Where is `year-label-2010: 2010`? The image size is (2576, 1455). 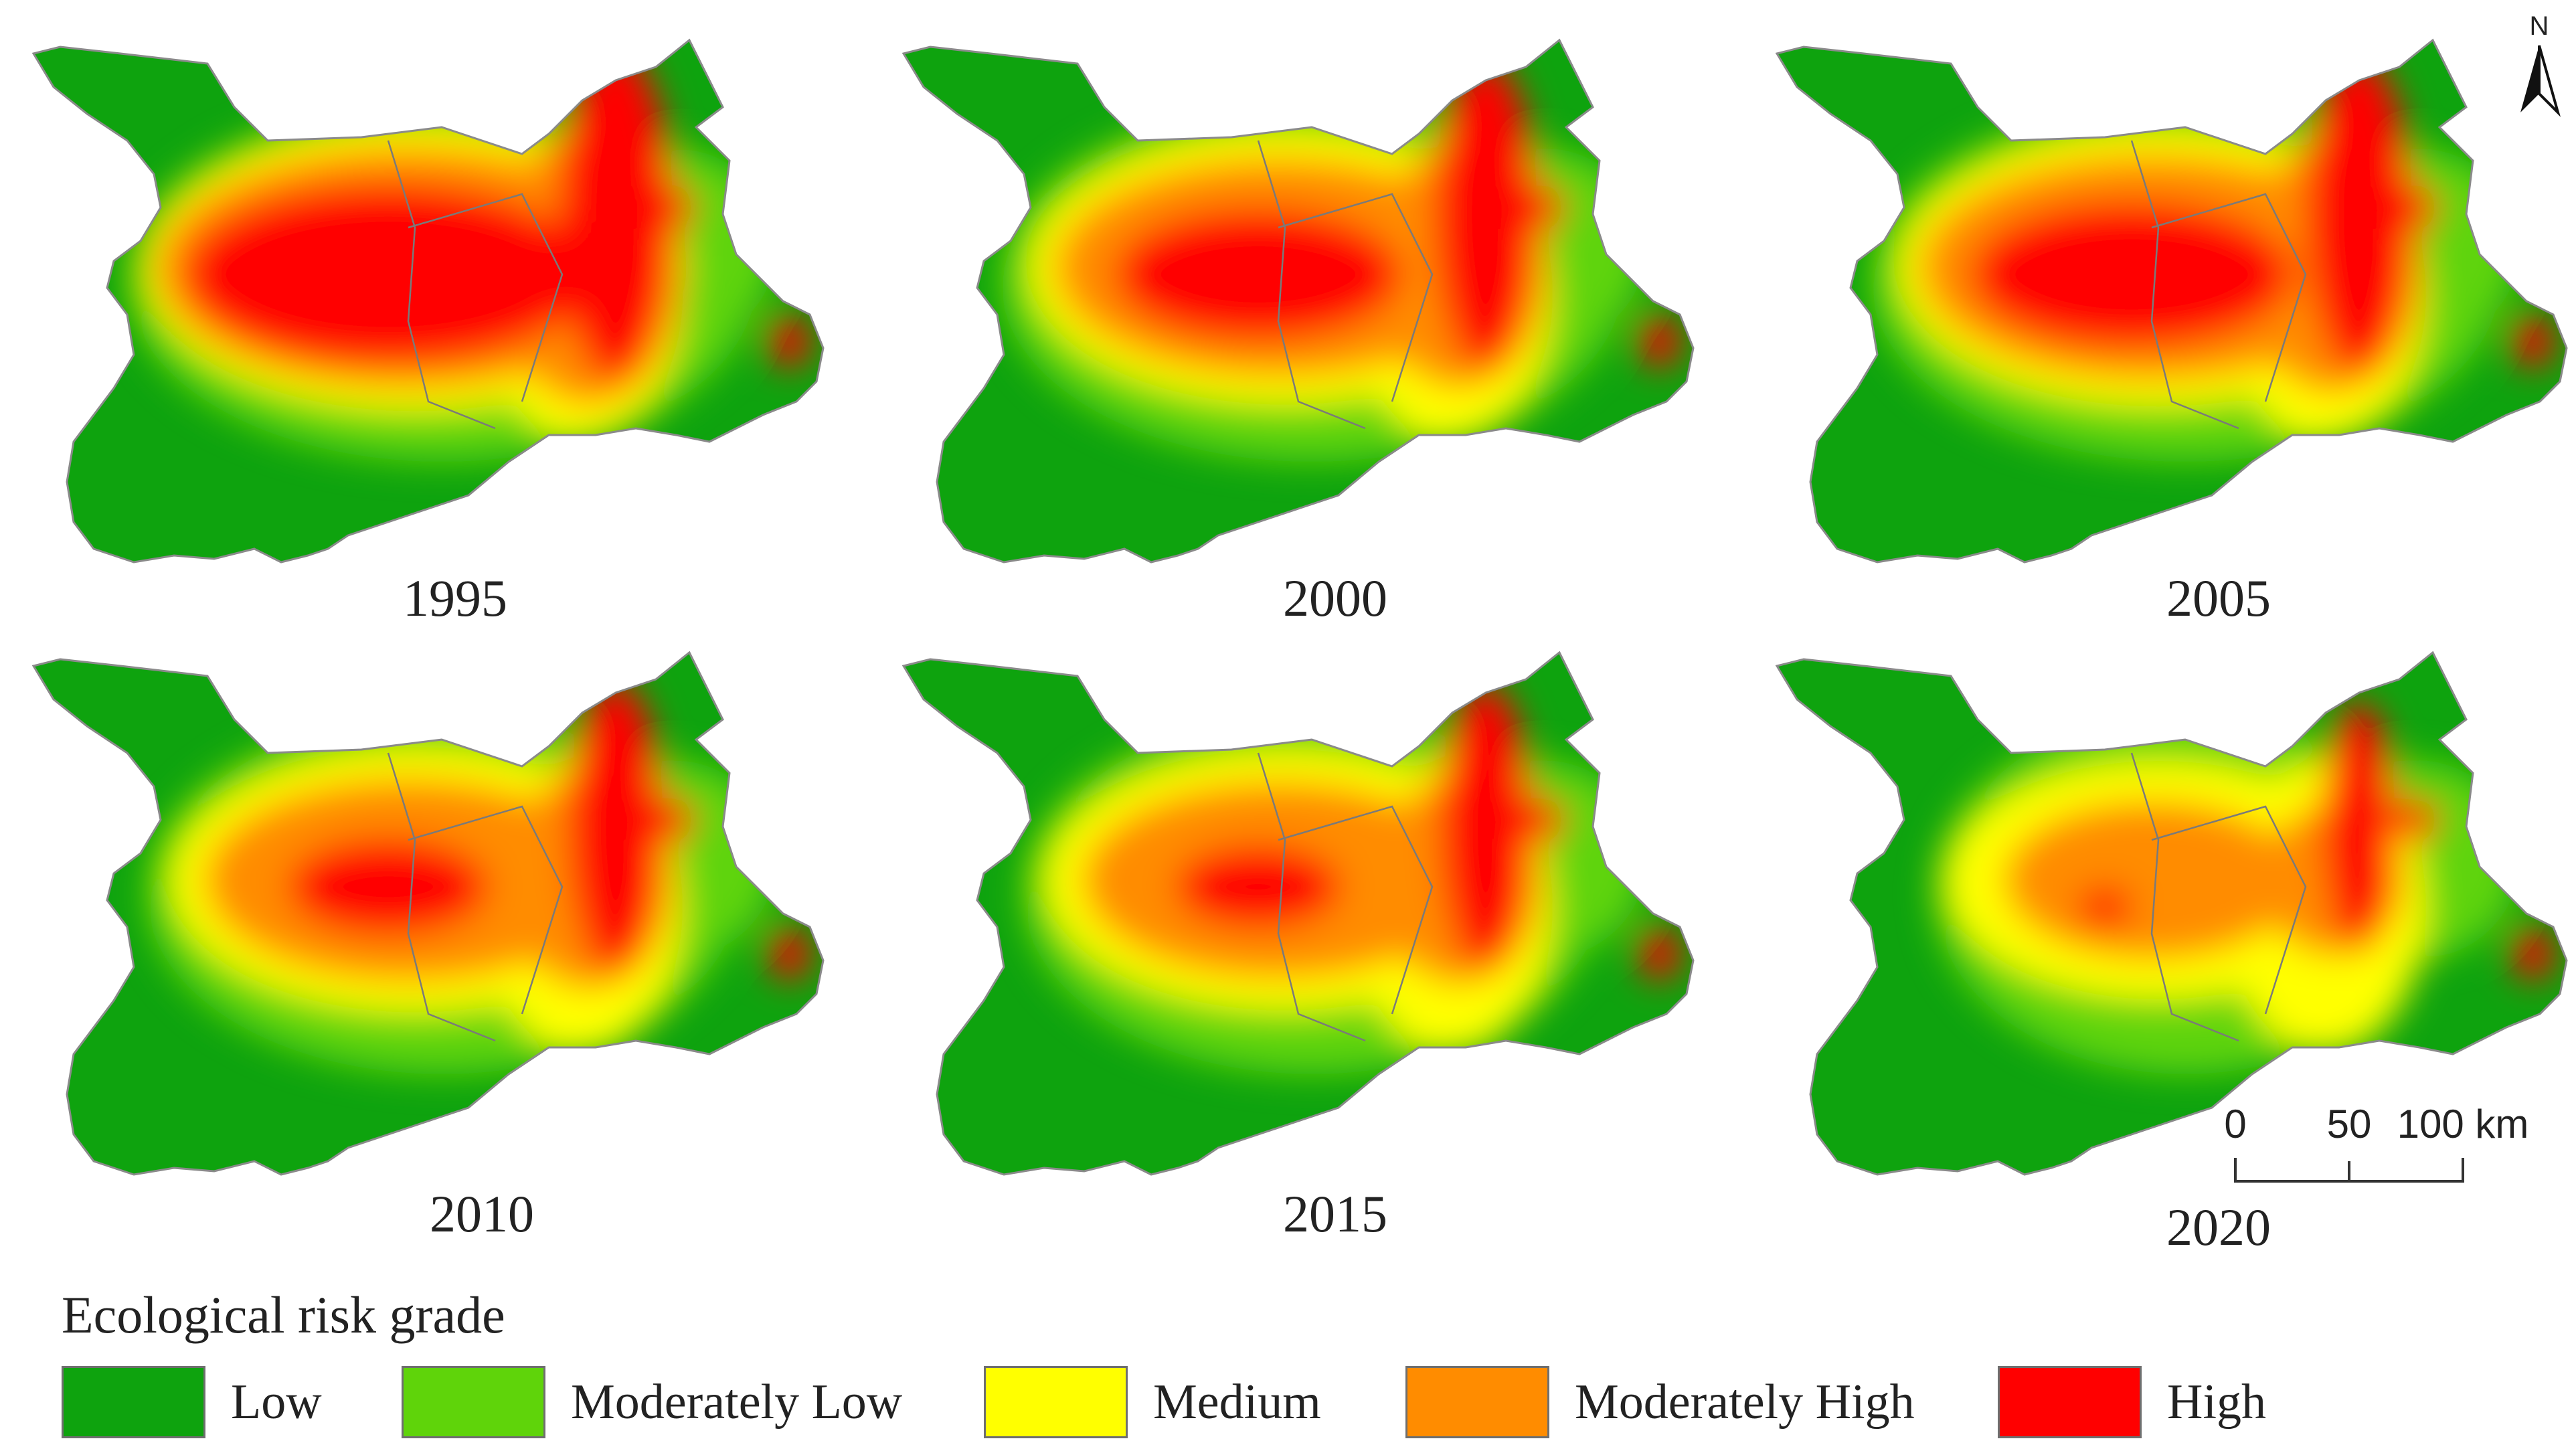 year-label-2010: 2010 is located at coordinates (482, 1214).